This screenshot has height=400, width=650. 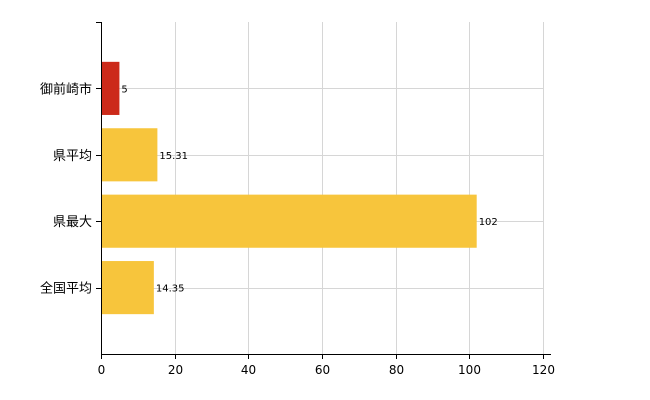 What do you see at coordinates (175, 370) in the screenshot?
I see `x-tick-label-1: 20` at bounding box center [175, 370].